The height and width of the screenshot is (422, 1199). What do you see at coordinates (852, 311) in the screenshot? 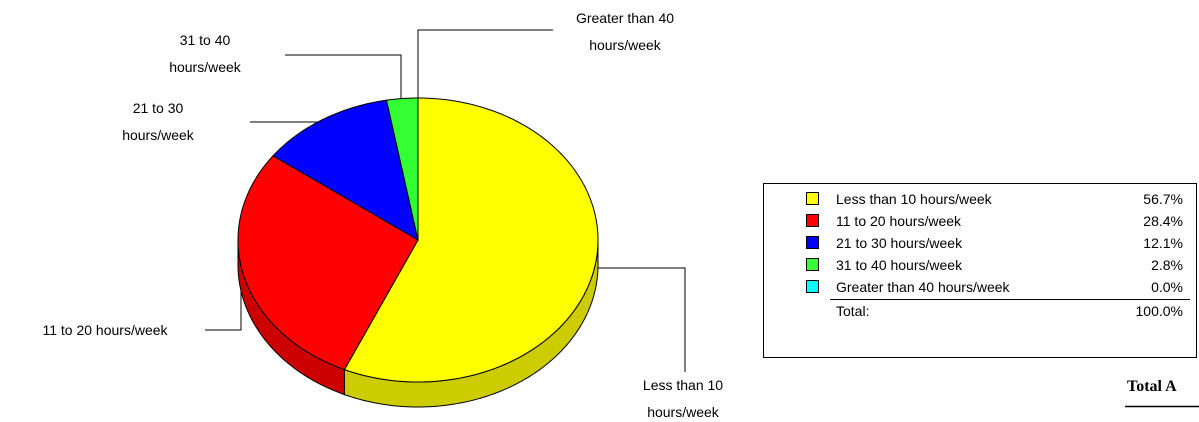
I see `legend-total-label: Total:` at bounding box center [852, 311].